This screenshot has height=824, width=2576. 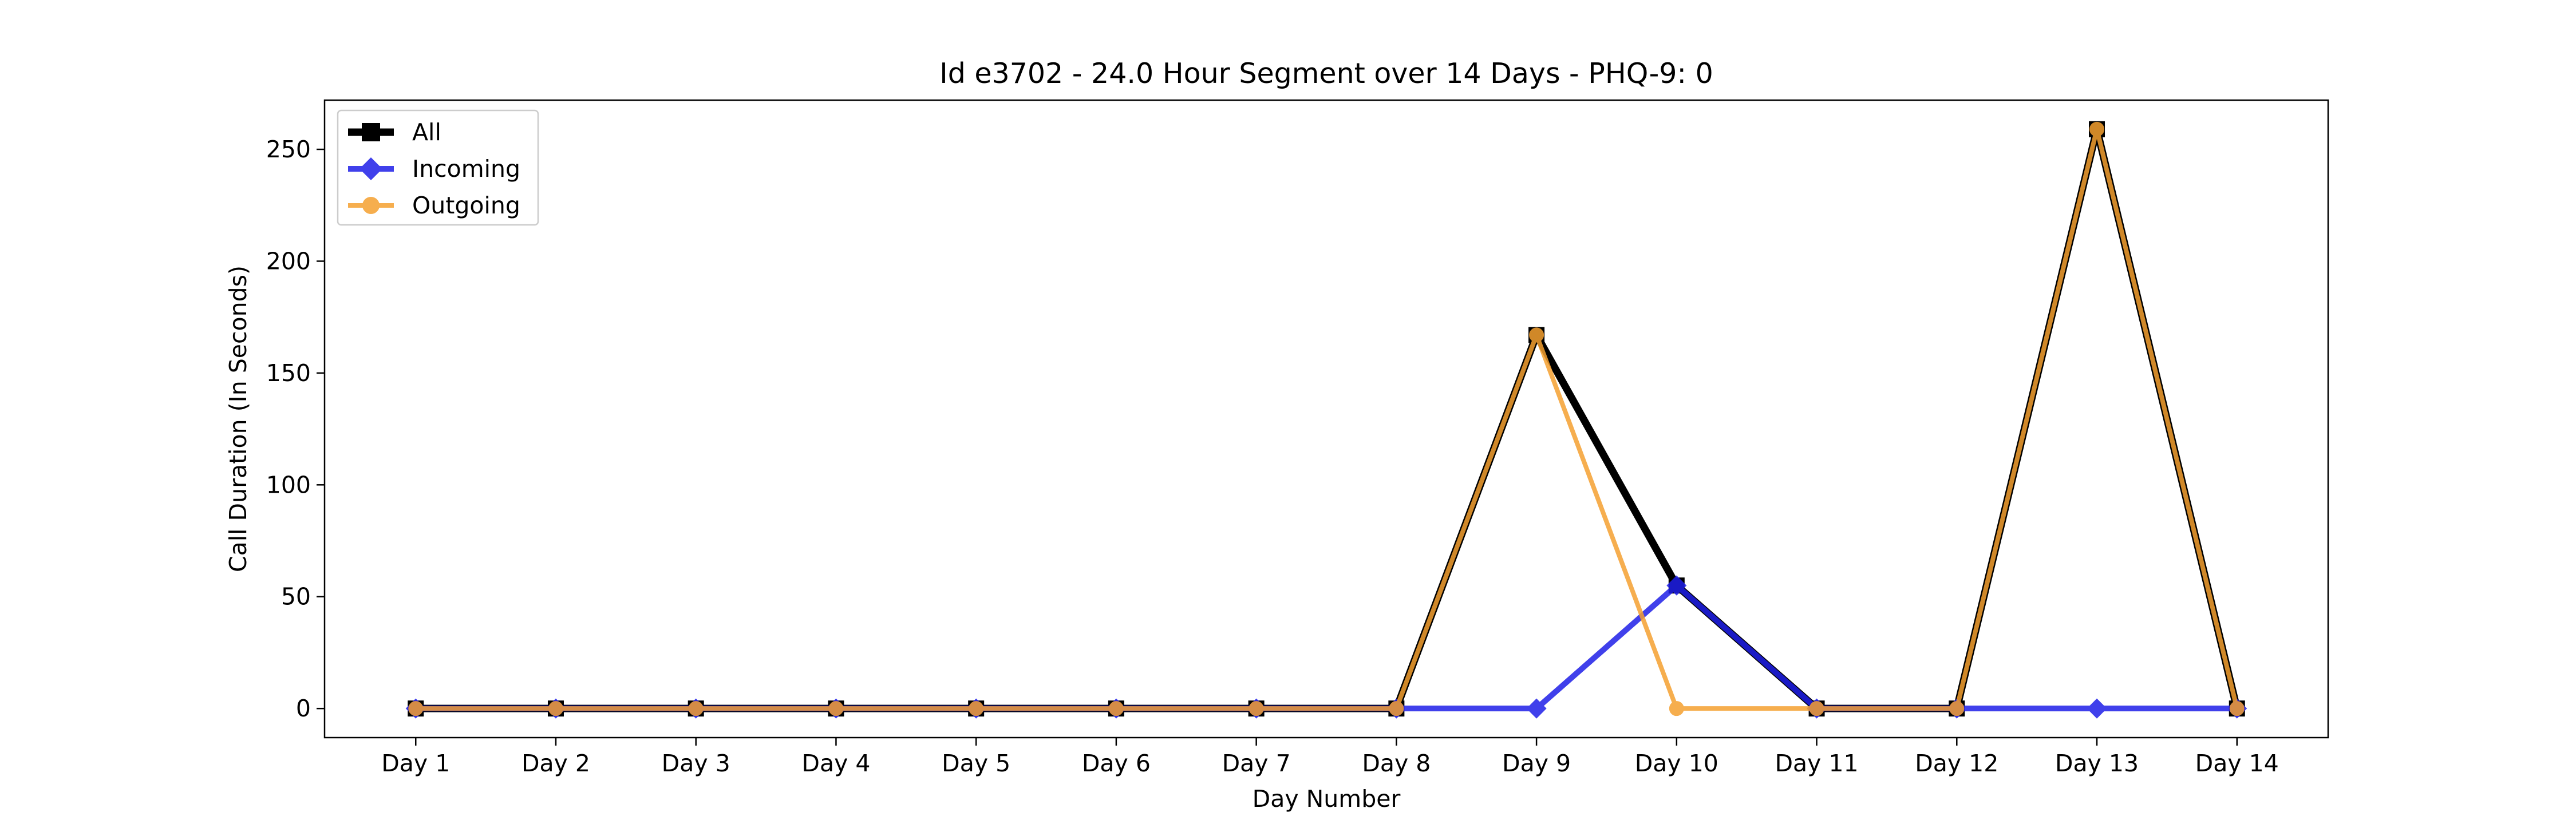 I want to click on legend-marker-outgoing, so click(x=371, y=205).